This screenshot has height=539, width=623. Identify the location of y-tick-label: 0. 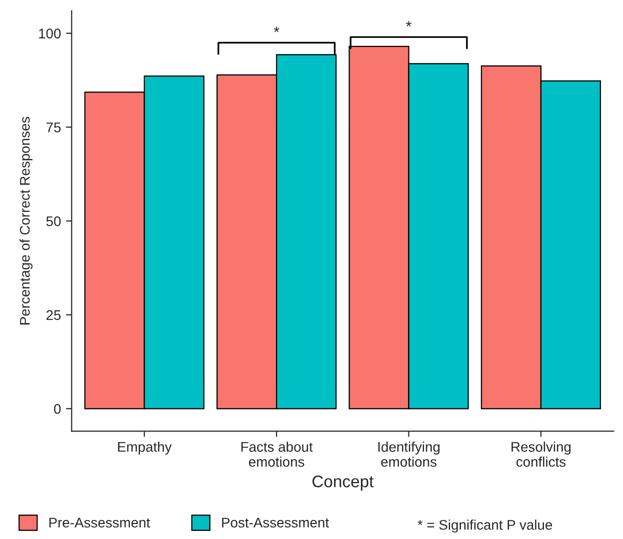
(57, 409).